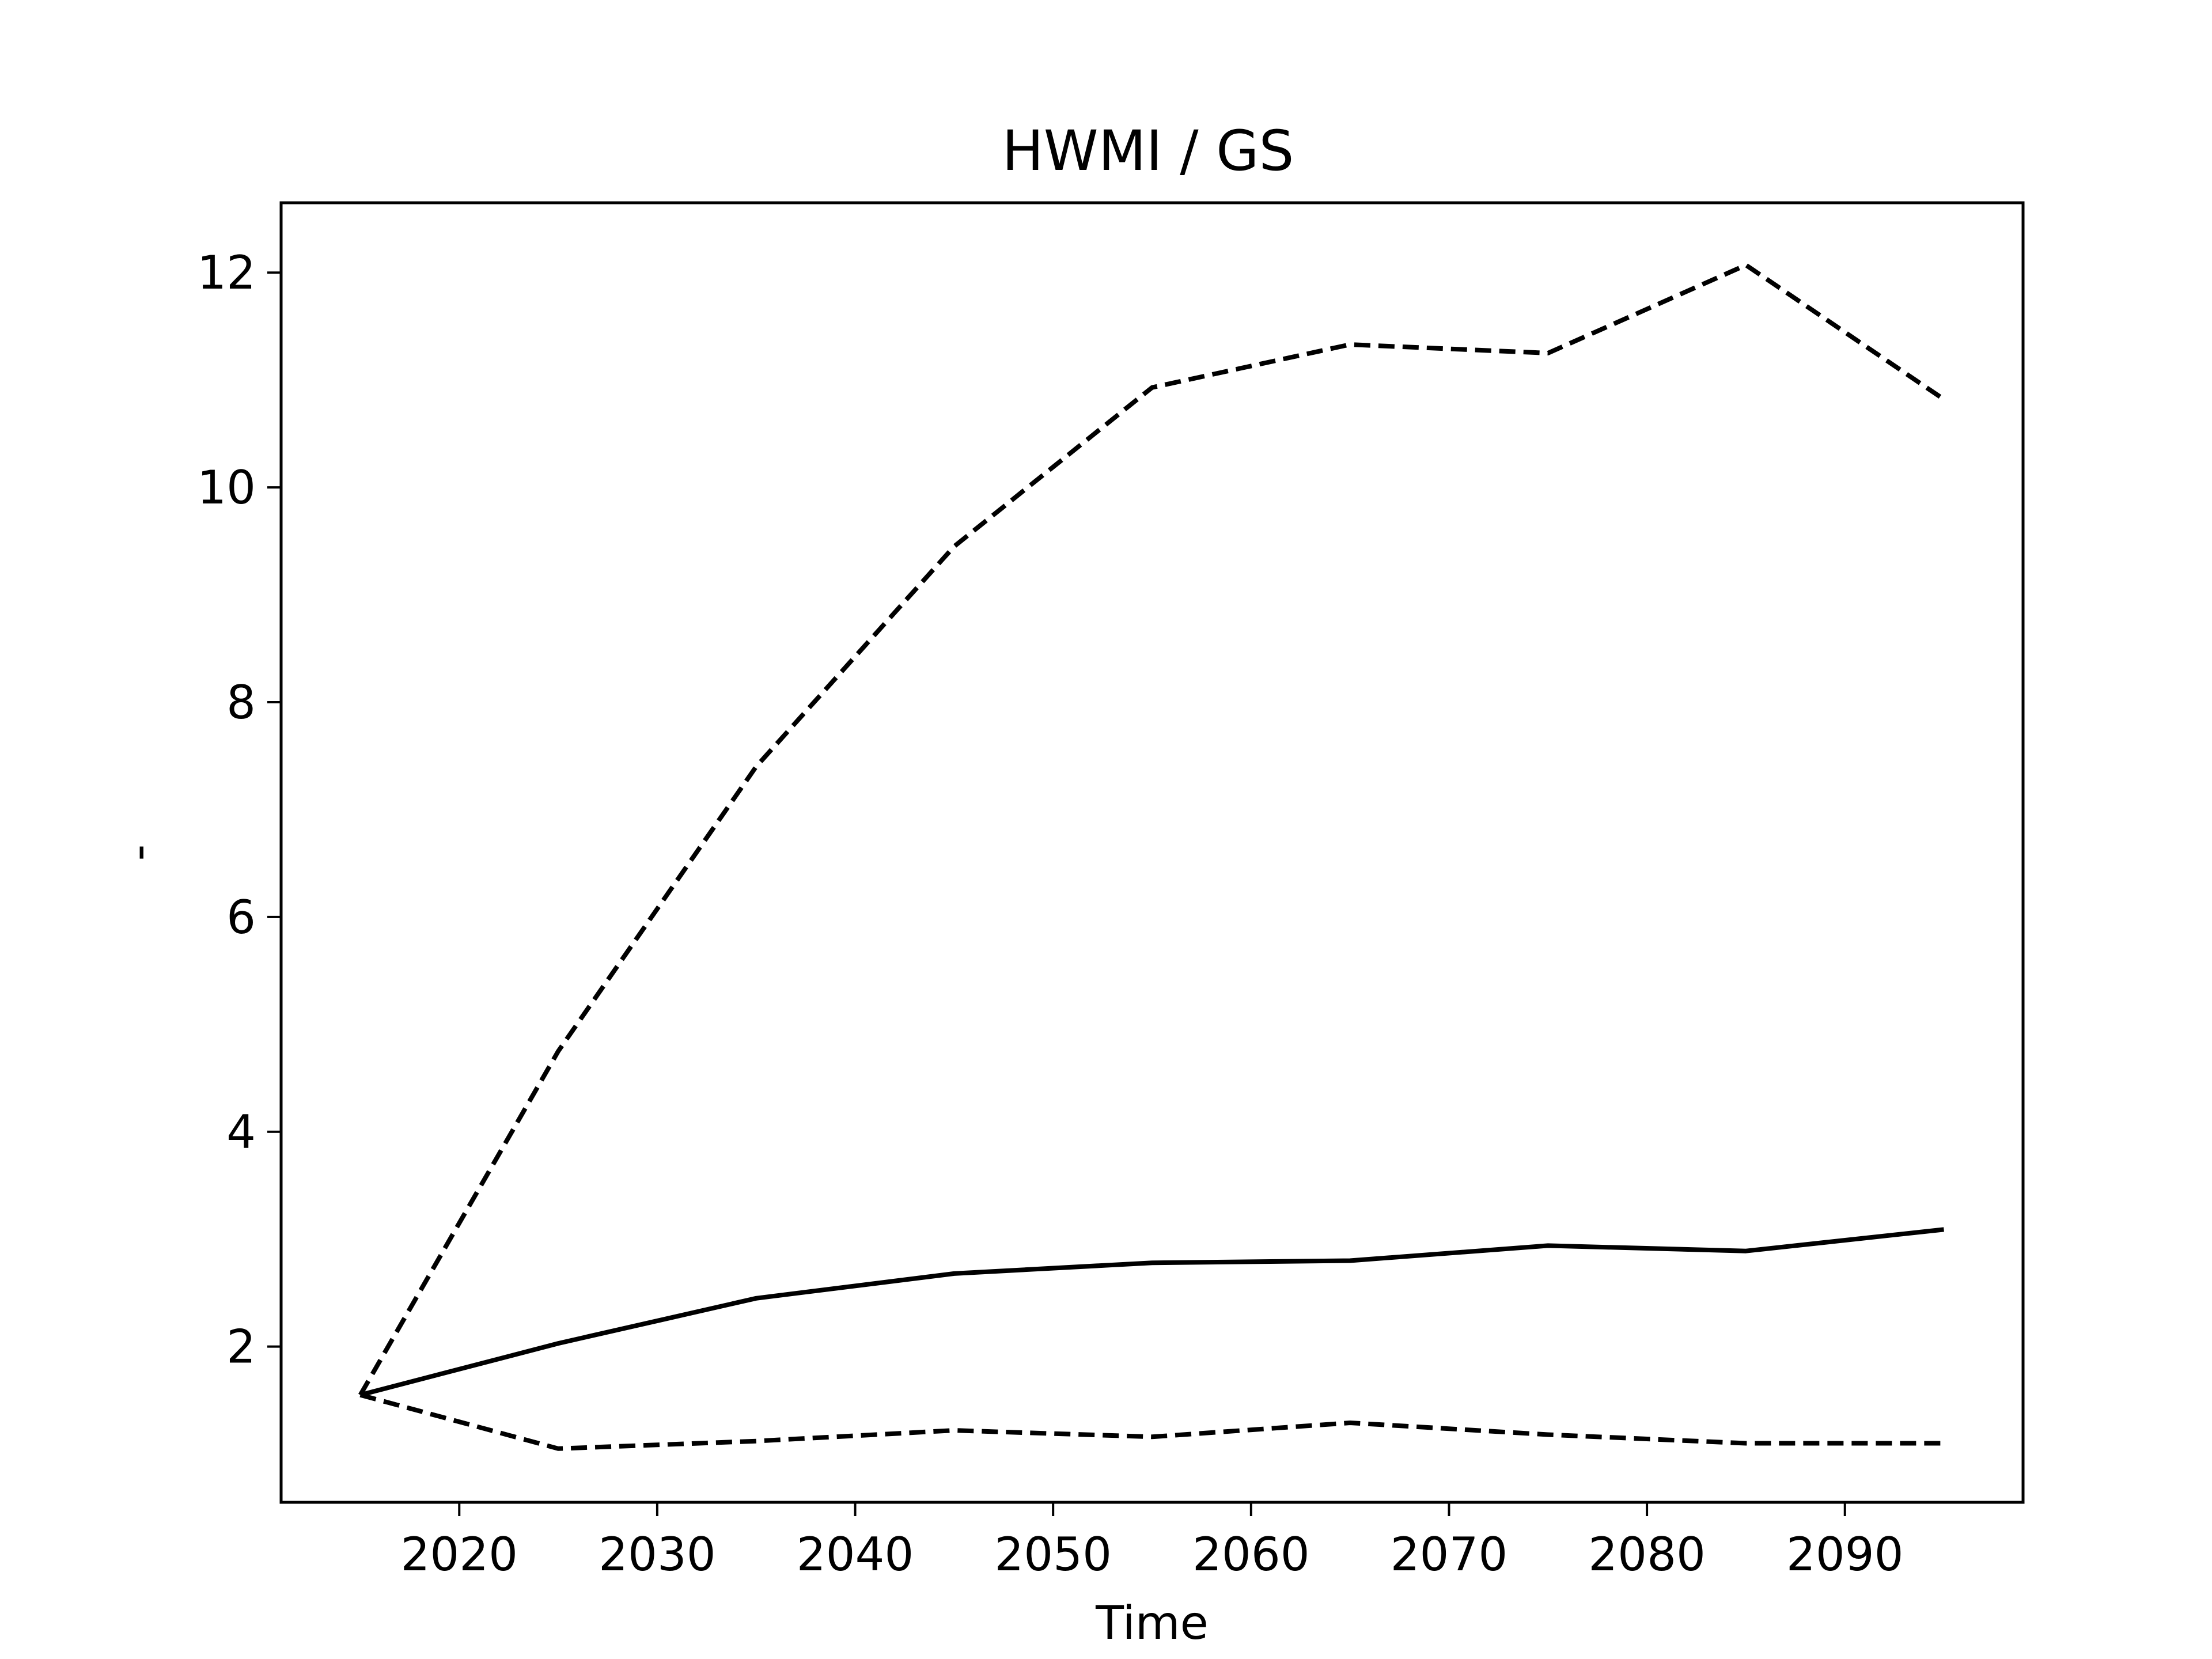 This screenshot has width=2212, height=1659. What do you see at coordinates (1845, 1554) in the screenshot?
I see `x-tick-label-2090: 2090` at bounding box center [1845, 1554].